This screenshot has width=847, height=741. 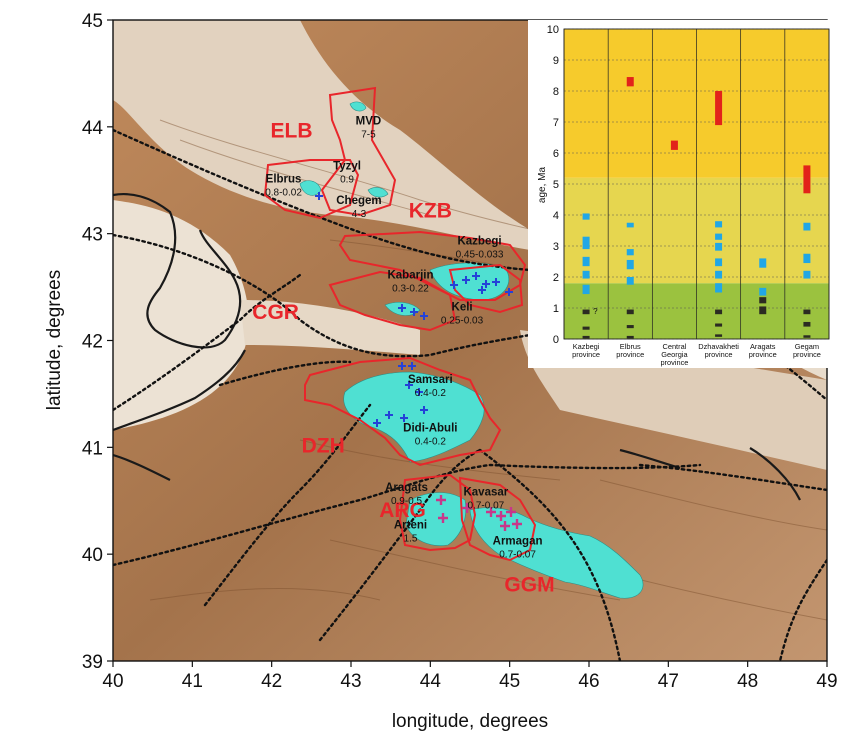 What do you see at coordinates (358, 106) in the screenshot?
I see `mvd-field` at bounding box center [358, 106].